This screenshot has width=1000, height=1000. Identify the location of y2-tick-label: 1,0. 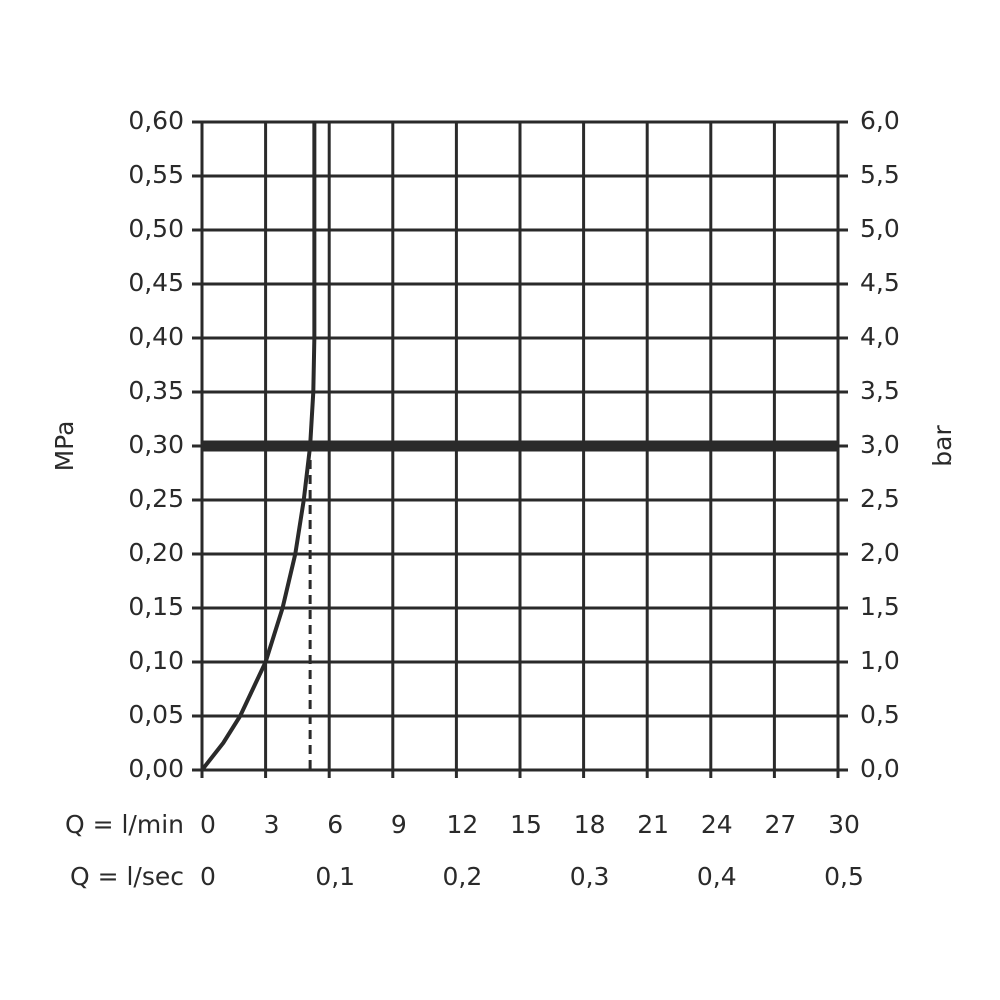
(880, 660).